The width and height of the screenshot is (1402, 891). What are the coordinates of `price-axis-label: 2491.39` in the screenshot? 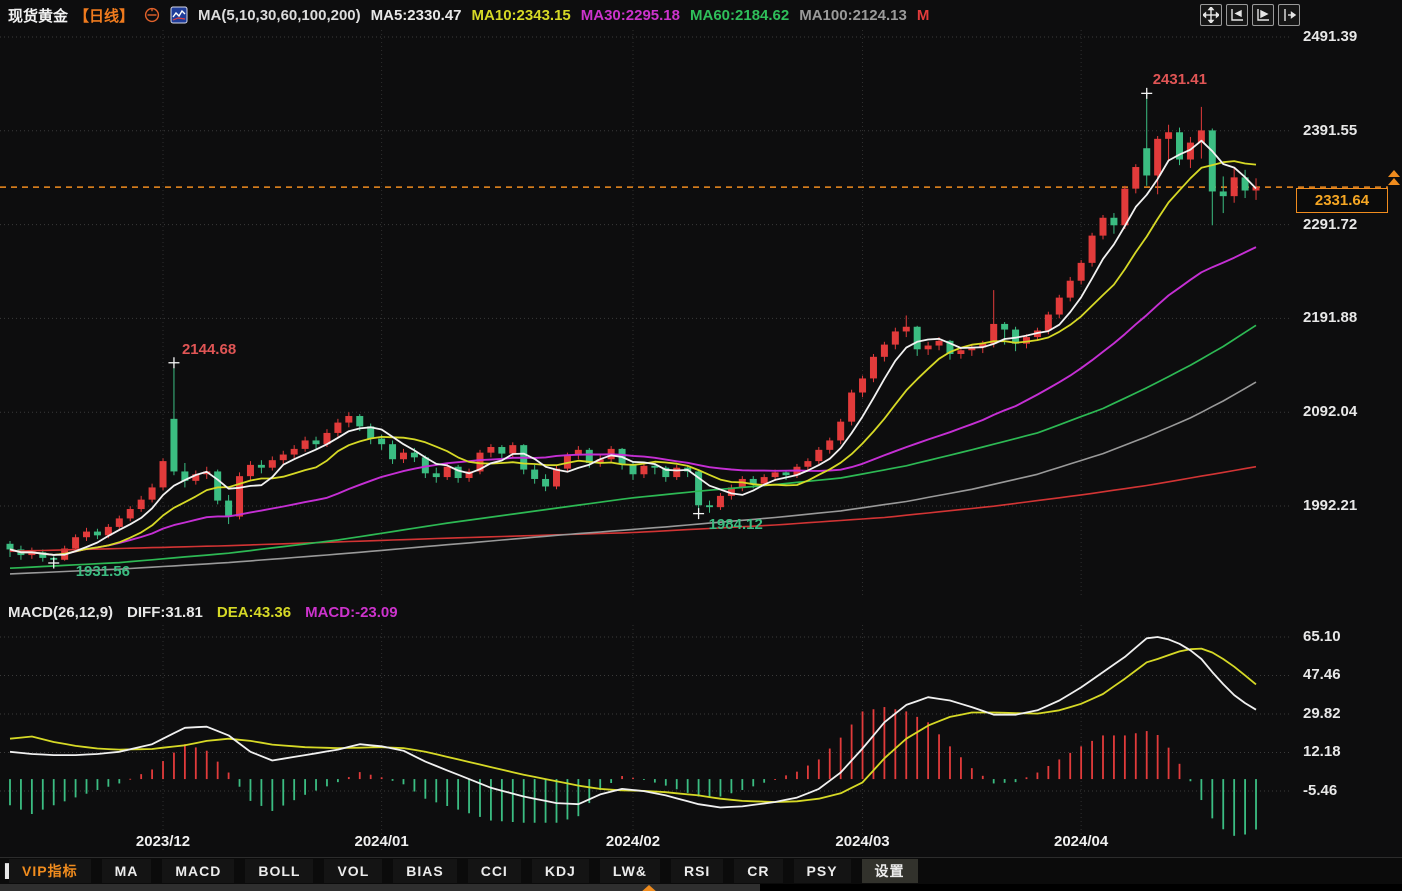 It's located at (1330, 36).